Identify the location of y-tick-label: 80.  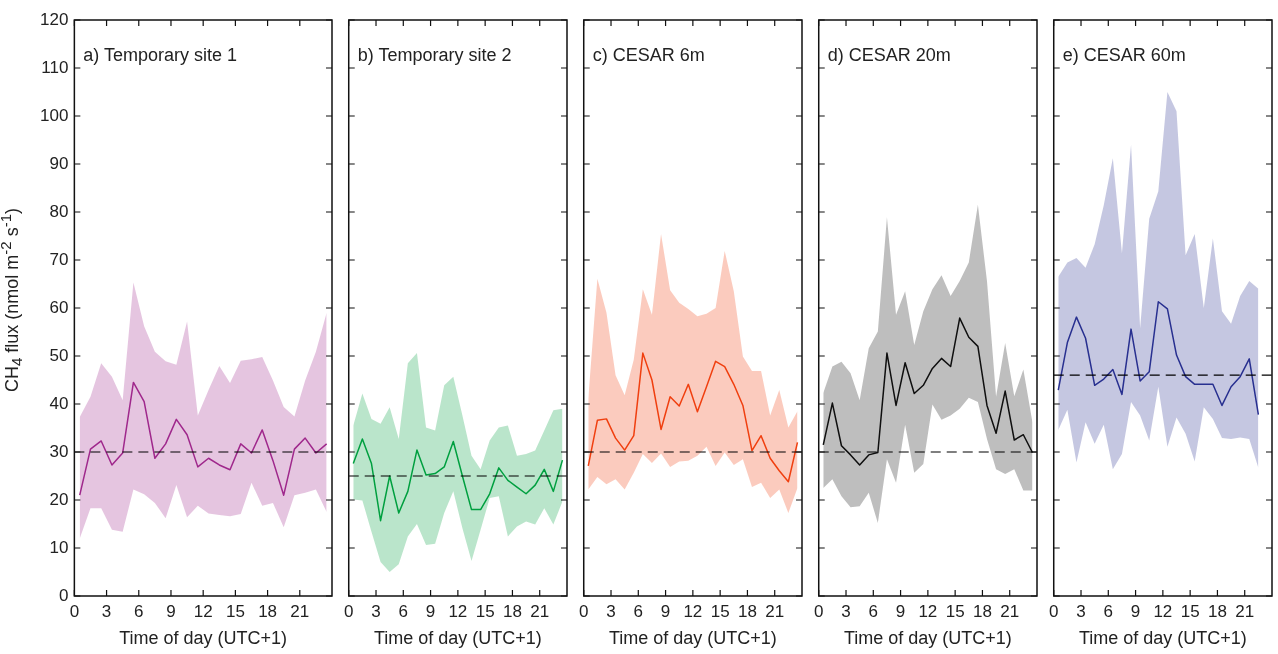
(59, 211).